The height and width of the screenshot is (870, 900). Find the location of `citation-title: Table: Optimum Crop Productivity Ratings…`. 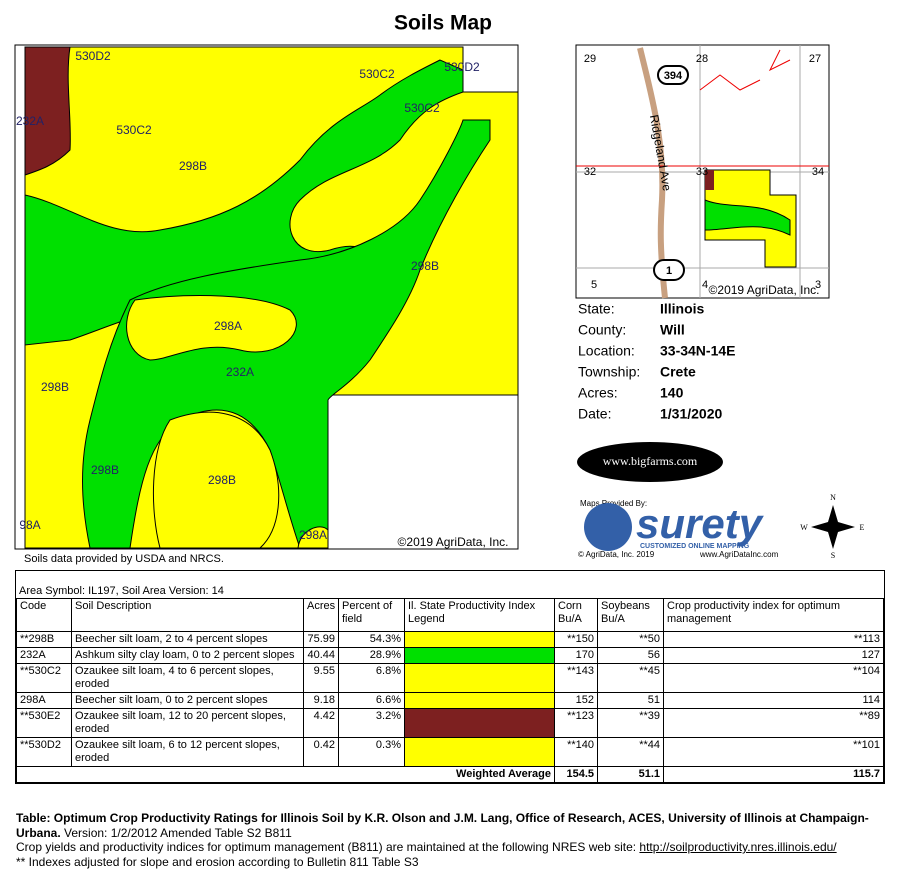

citation-title: Table: Optimum Crop Productivity Ratings… is located at coordinates (442, 825).